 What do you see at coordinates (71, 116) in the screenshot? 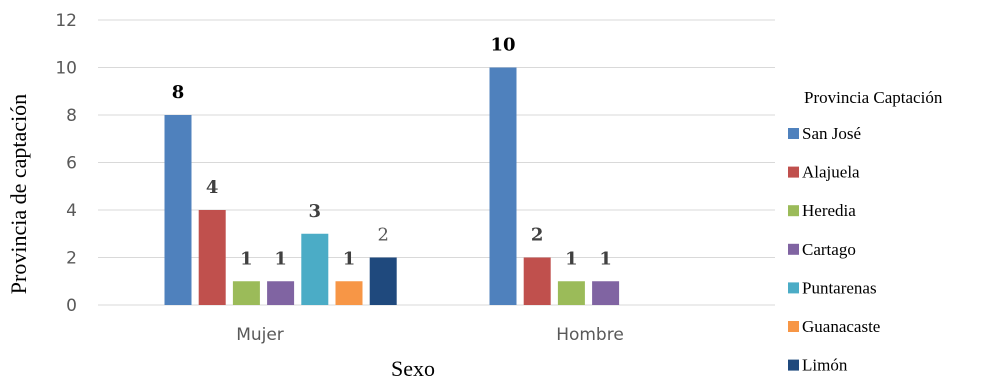
I see `y-tick-label: 8` at bounding box center [71, 116].